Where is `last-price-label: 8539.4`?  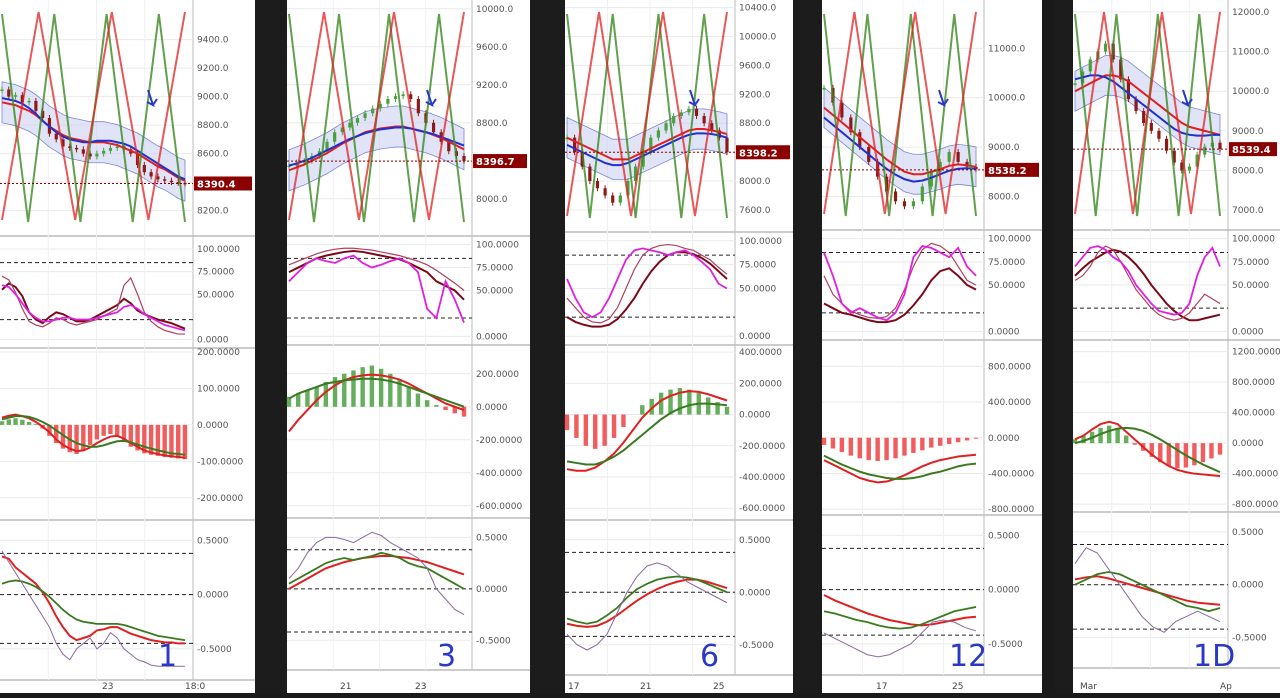
last-price-label: 8539.4 is located at coordinates (1251, 150).